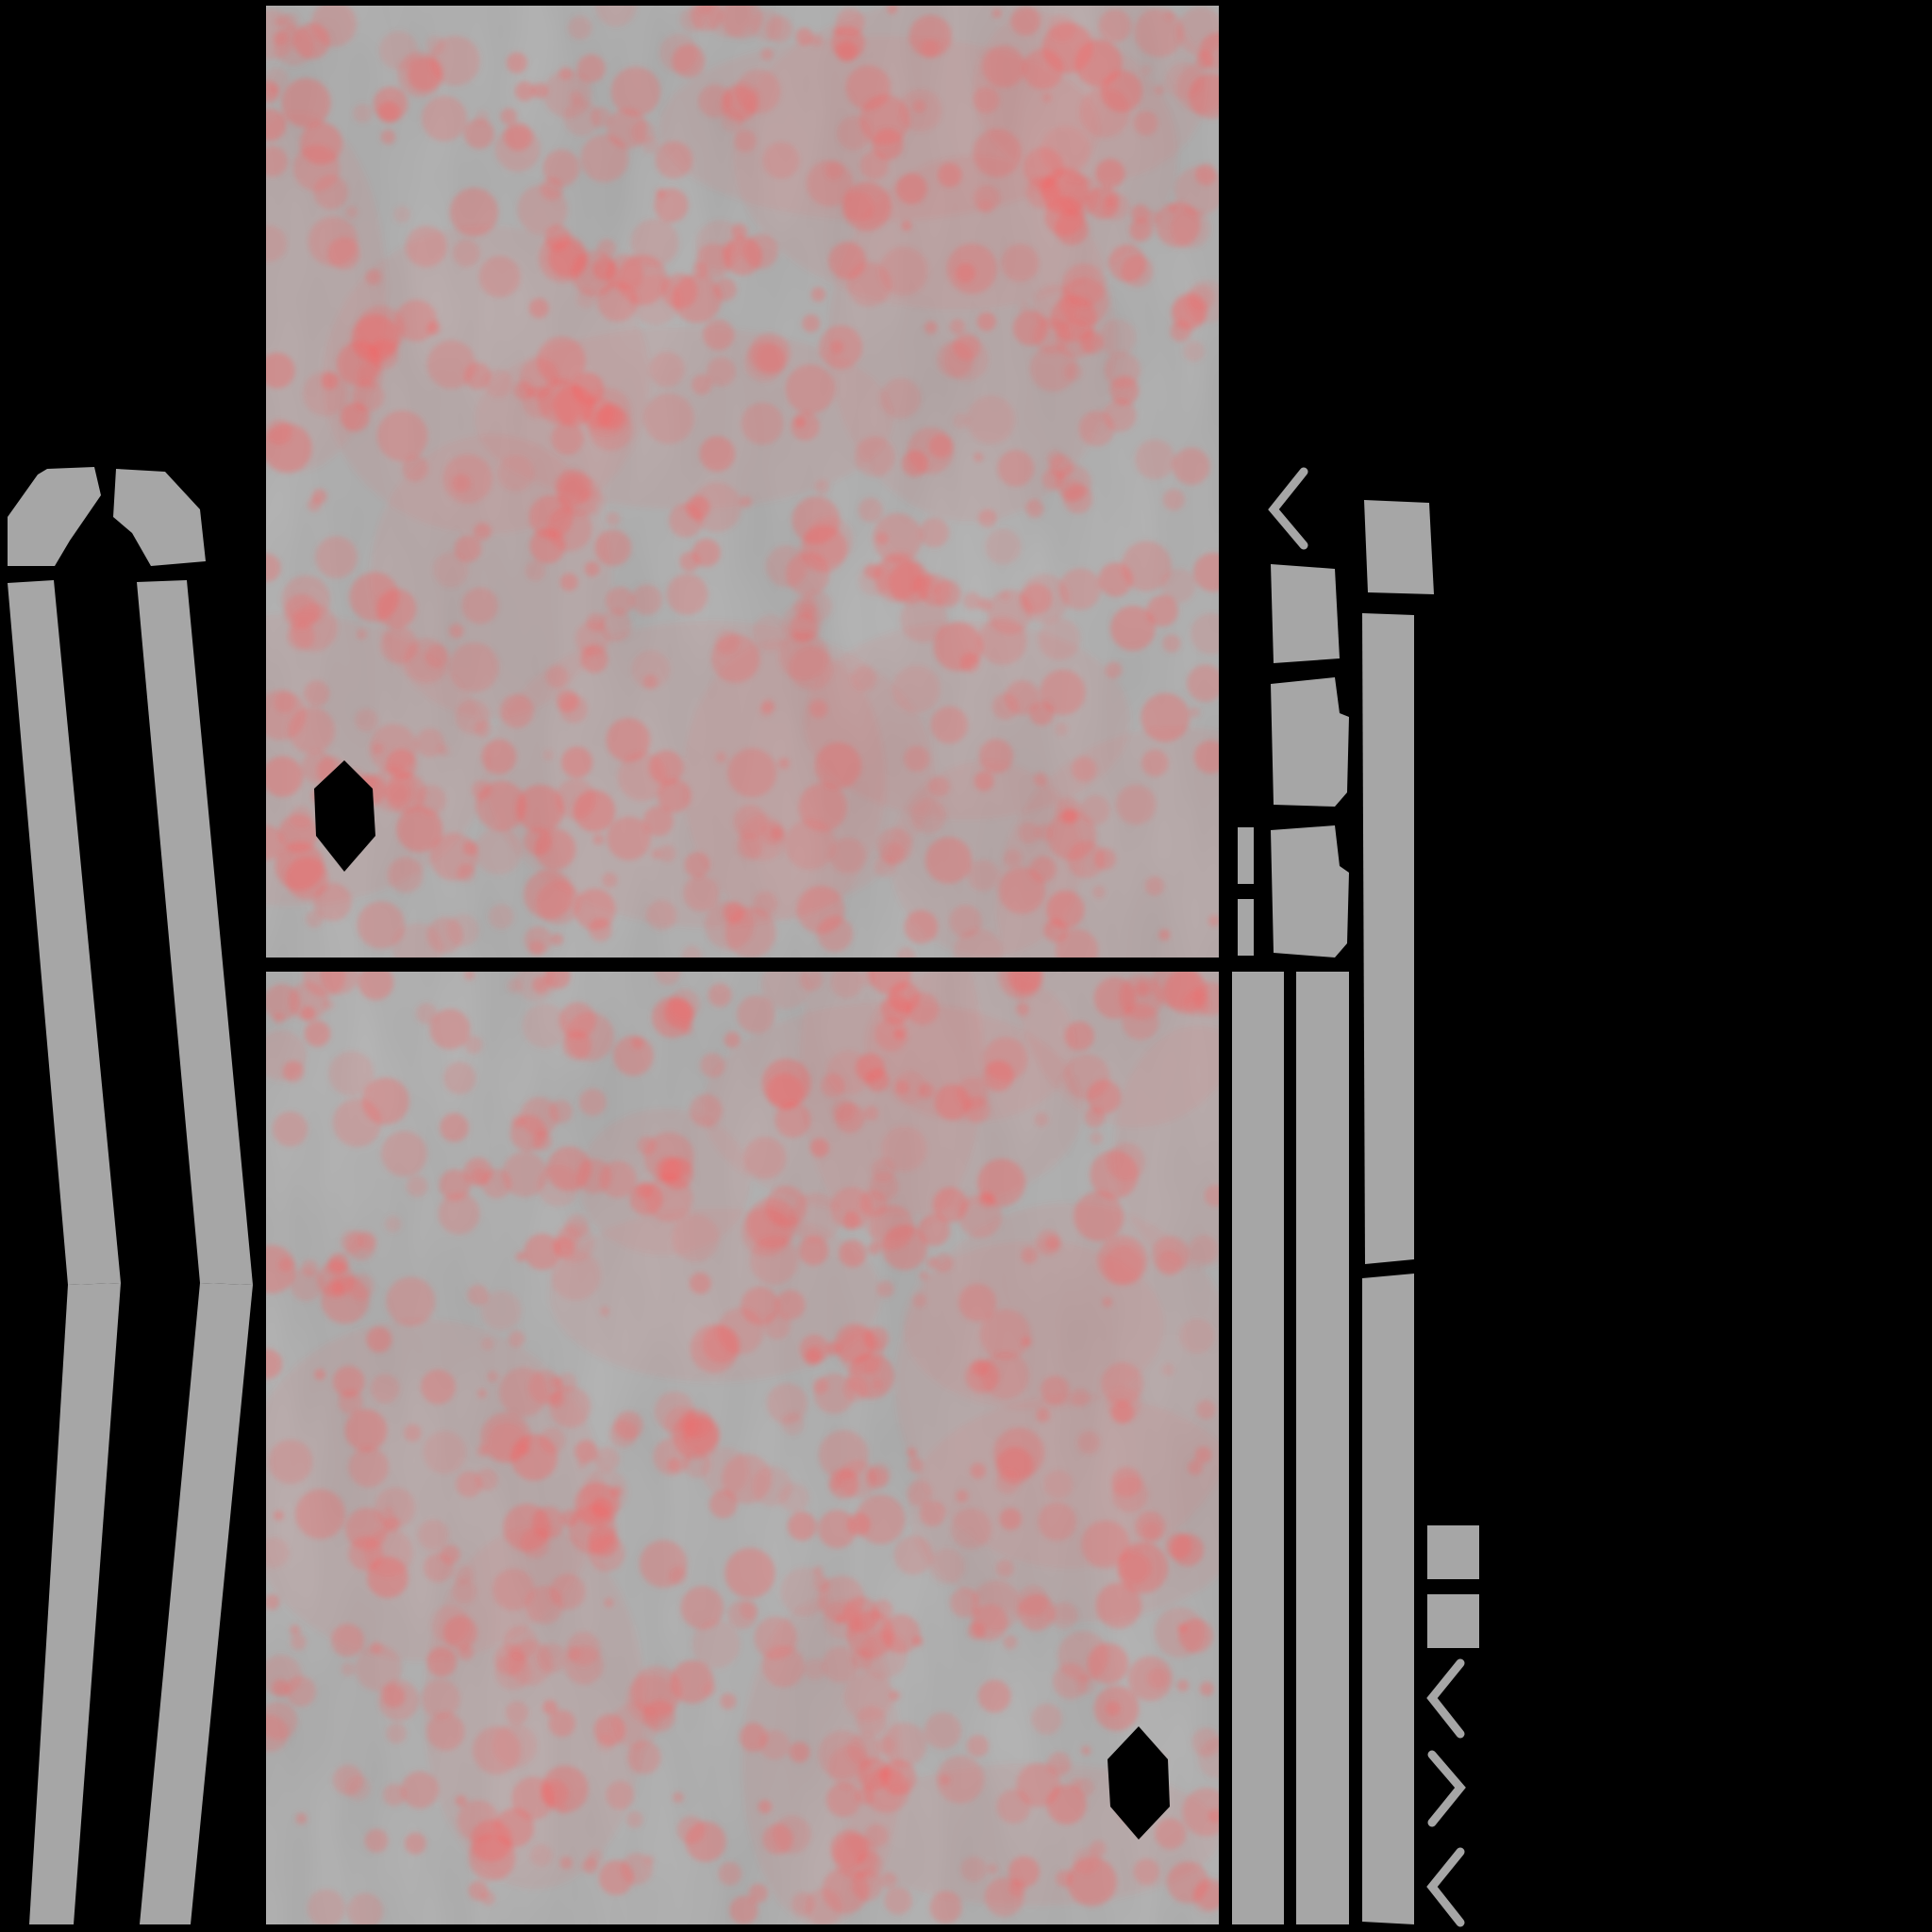 Image resolution: width=1932 pixels, height=1932 pixels. Describe the element at coordinates (55, 517) in the screenshot. I see `left-corner-cap` at that location.